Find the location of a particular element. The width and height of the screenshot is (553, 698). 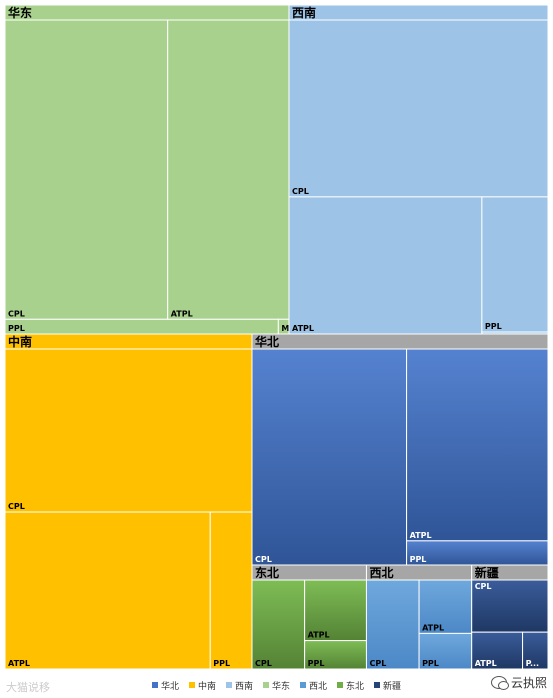

legend-item: 中南 is located at coordinates (202, 685).